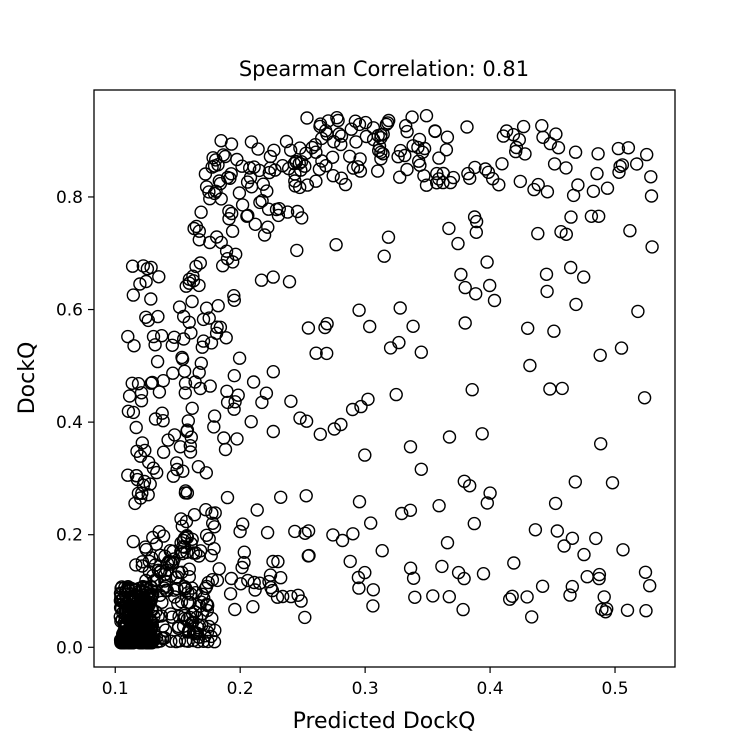 This screenshot has width=750, height=750. I want to click on x-axis: 0.1 0.2 0.3 0.4 0.5, so click(365, 683).